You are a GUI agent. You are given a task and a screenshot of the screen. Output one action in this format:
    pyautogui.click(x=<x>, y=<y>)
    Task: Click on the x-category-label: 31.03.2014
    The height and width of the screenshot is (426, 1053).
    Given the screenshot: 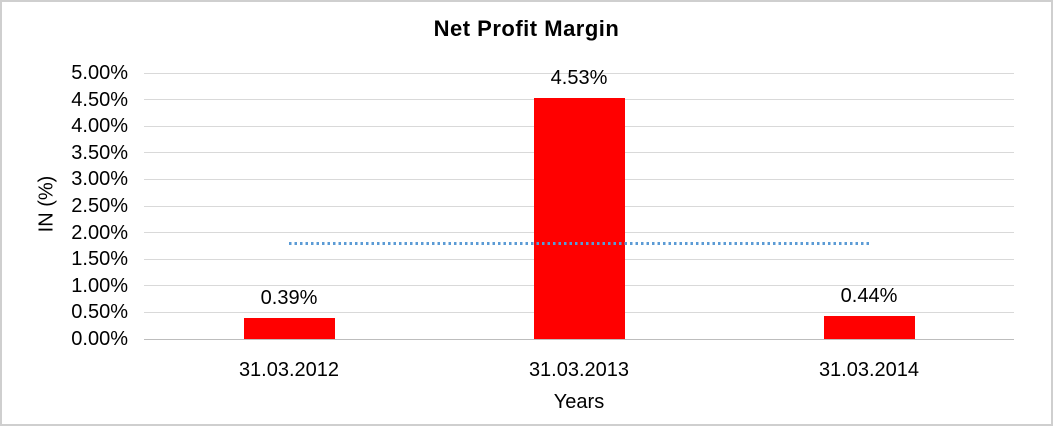 What is the action you would take?
    pyautogui.click(x=869, y=370)
    